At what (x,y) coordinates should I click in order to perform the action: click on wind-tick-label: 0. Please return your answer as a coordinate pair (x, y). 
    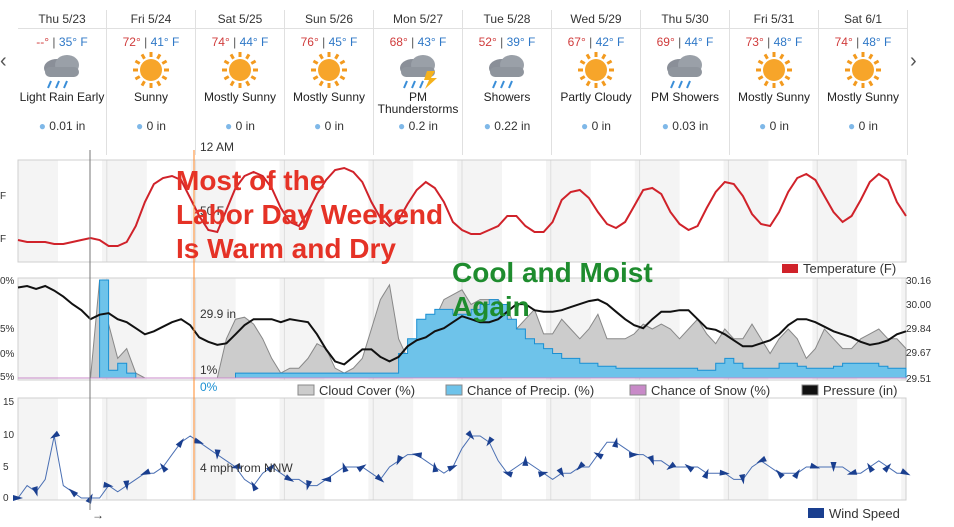
    Looking at the image, I should click on (6, 498).